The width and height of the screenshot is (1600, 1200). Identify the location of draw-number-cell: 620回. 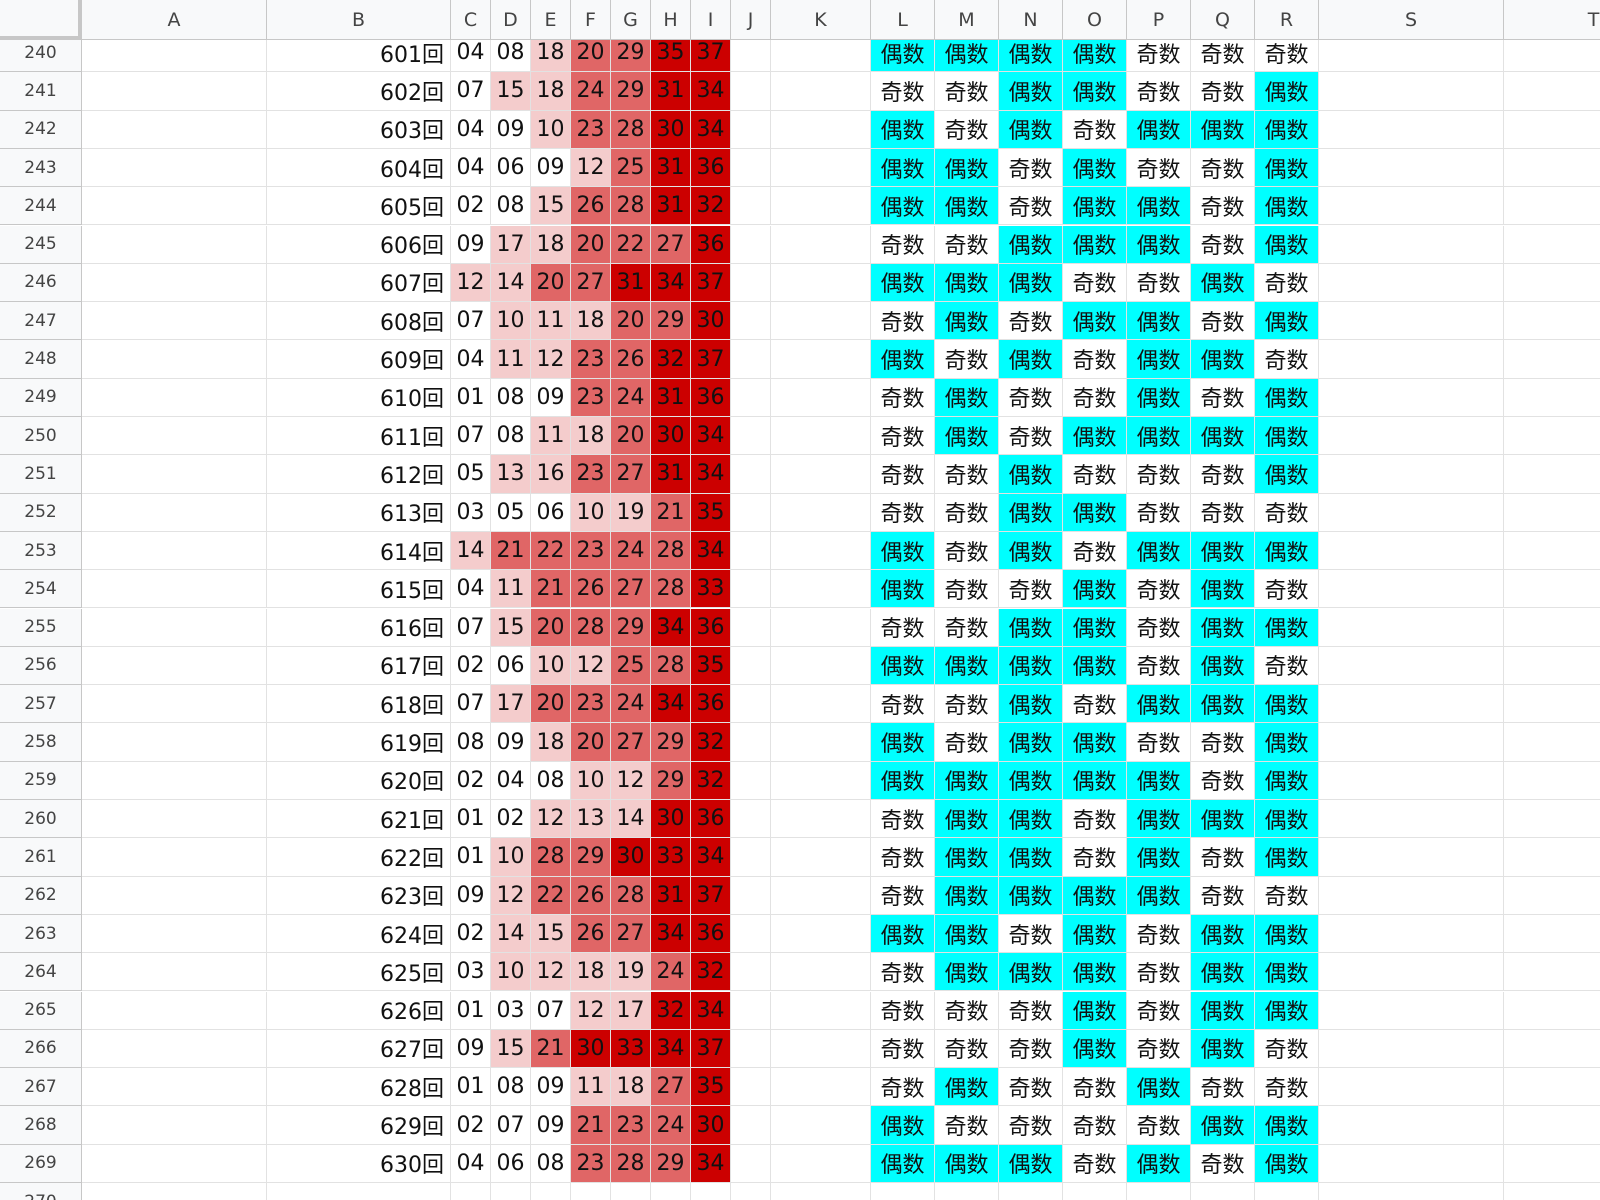
(359, 780).